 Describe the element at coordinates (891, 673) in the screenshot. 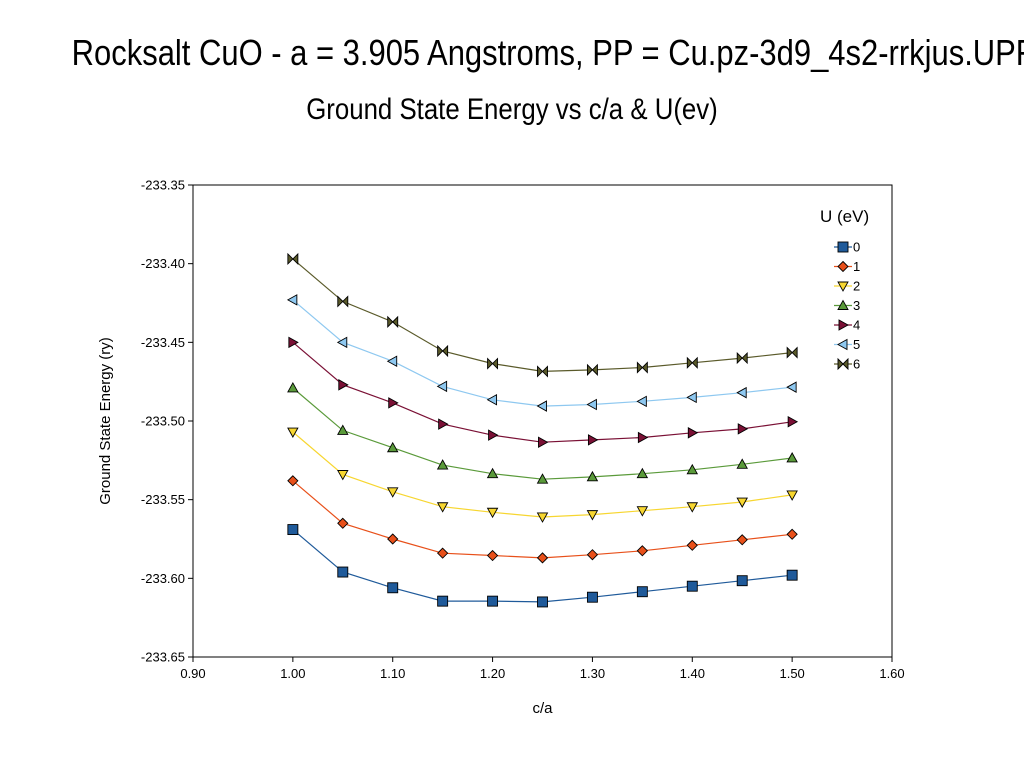

I see `x-tick-label: 1.60` at that location.